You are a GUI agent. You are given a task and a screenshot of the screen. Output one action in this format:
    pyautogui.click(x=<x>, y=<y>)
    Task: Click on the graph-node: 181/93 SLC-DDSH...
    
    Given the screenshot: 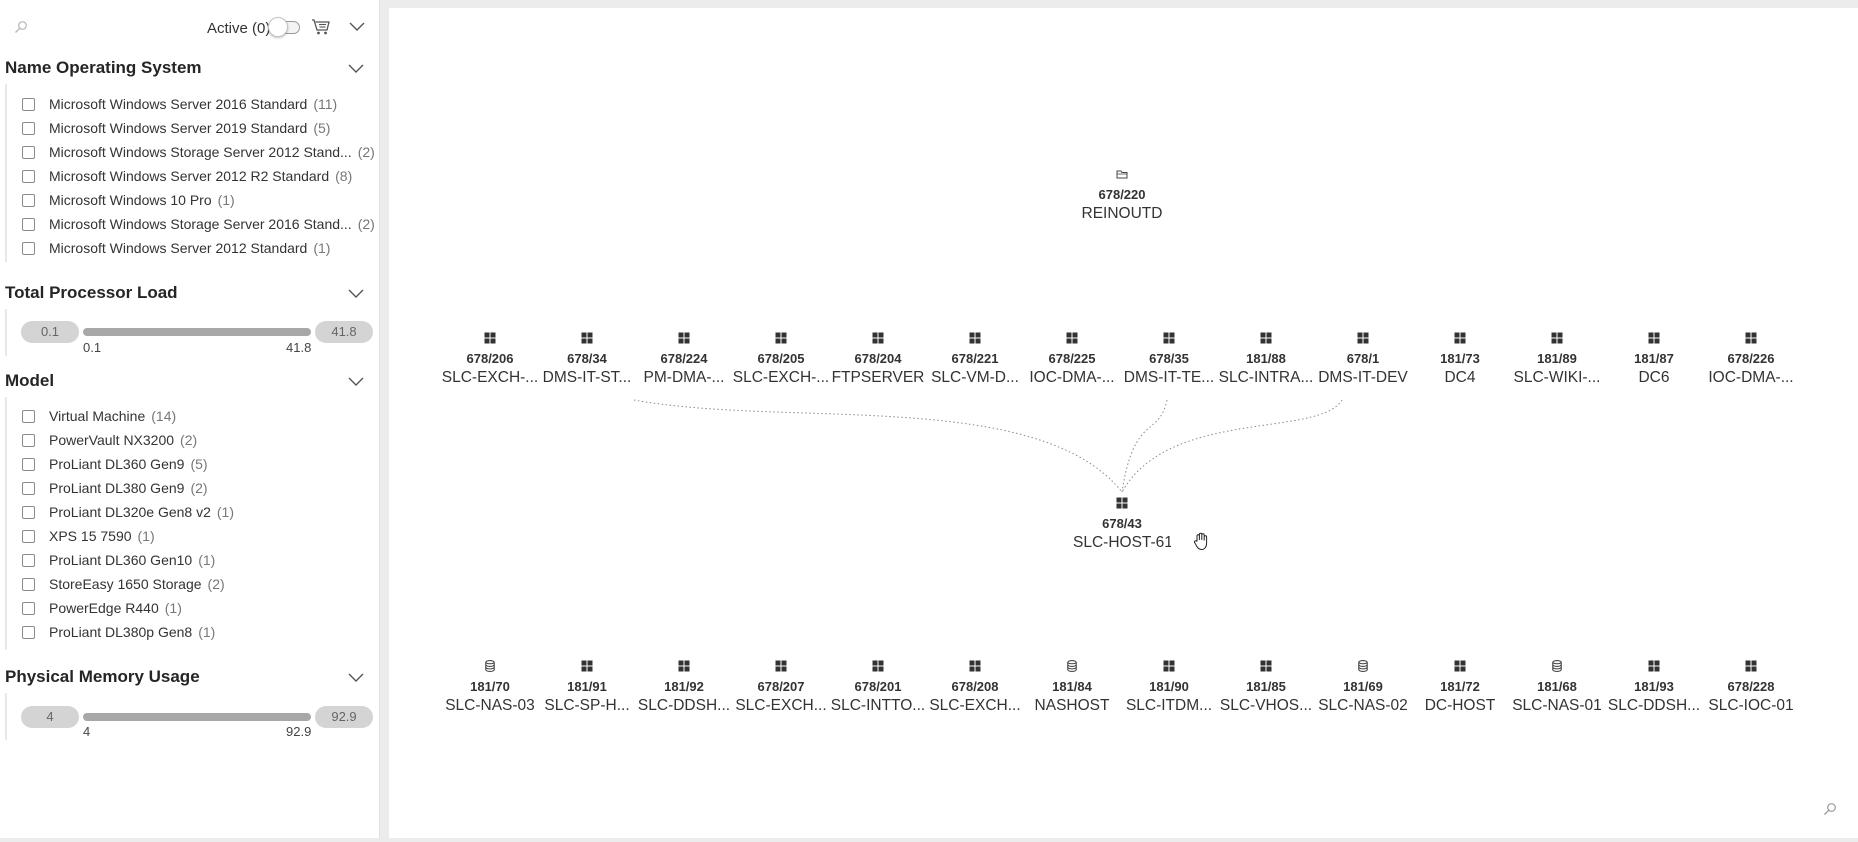 What is the action you would take?
    pyautogui.click(x=1654, y=687)
    